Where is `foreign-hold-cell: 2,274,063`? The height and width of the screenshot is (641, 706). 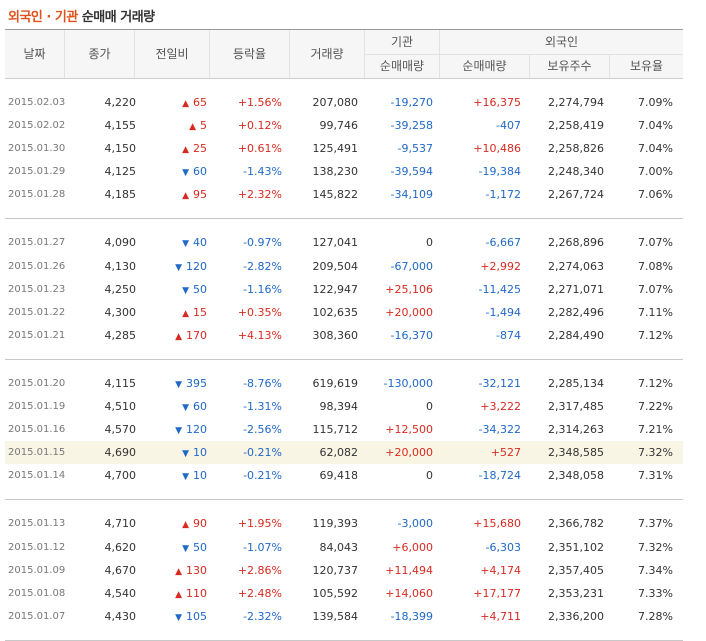 foreign-hold-cell: 2,274,063 is located at coordinates (576, 266).